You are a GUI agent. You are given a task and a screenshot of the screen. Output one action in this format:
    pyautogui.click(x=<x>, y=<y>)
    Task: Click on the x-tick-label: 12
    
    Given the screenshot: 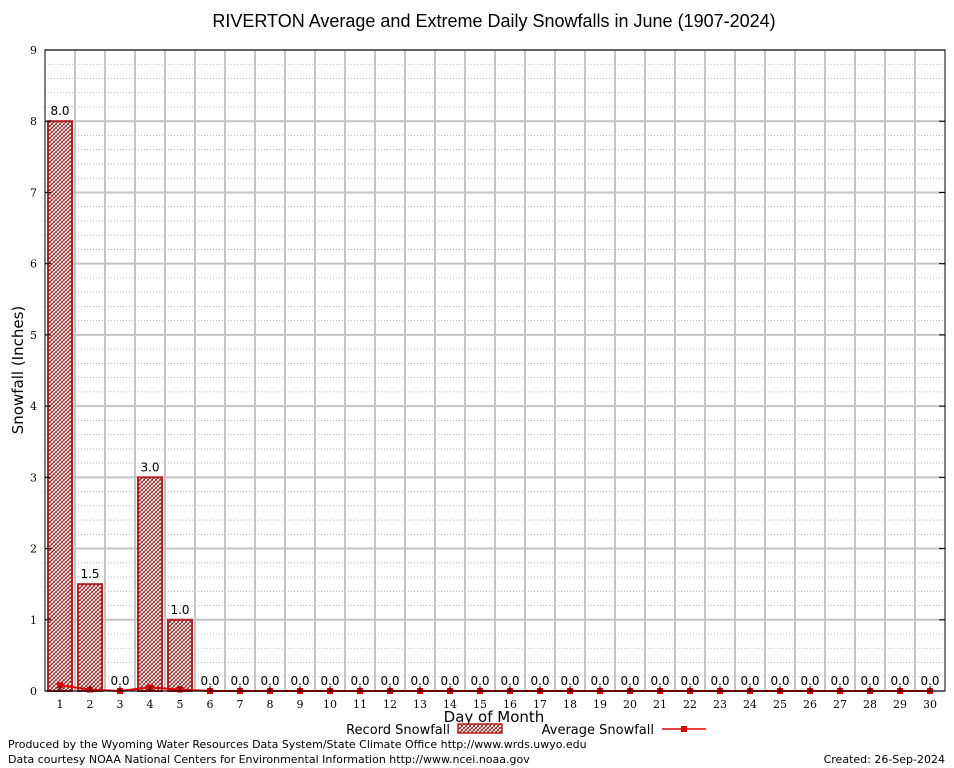 What is the action you would take?
    pyautogui.click(x=390, y=704)
    